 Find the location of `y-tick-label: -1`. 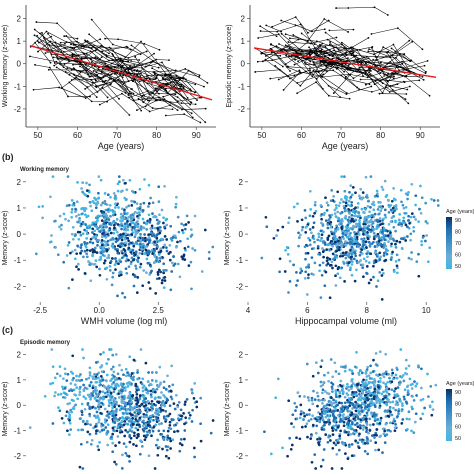

y-tick-label: -1 is located at coordinates (240, 431).